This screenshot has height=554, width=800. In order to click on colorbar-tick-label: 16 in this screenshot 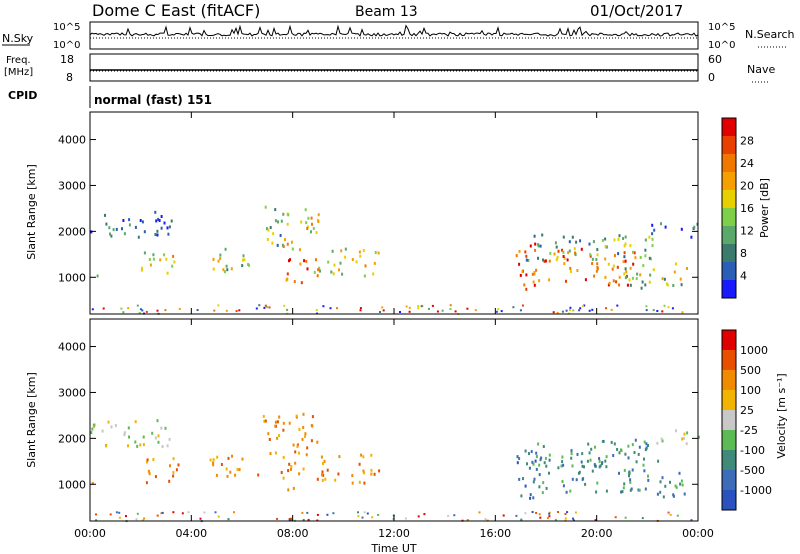, I will do `click(747, 208)`.